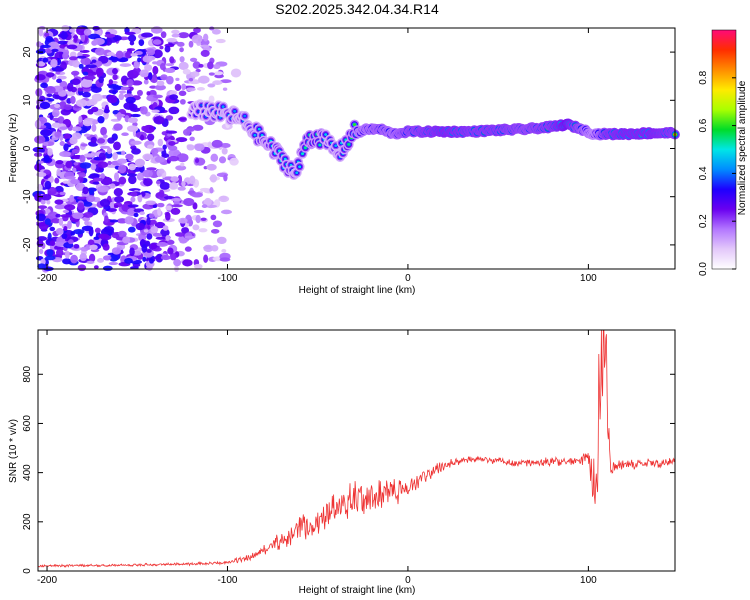 This screenshot has width=750, height=600. What do you see at coordinates (47, 278) in the screenshot?
I see `spectrogram-x-tick-label: -200` at bounding box center [47, 278].